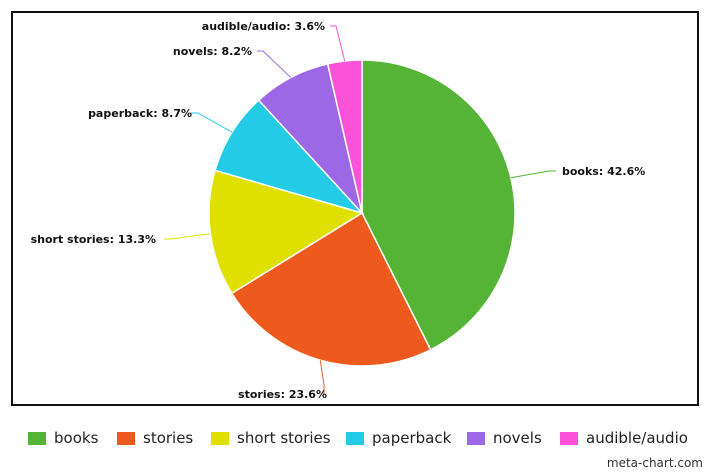  I want to click on slice-label-audible-audio: audible/audio: 3.6%, so click(263, 26).